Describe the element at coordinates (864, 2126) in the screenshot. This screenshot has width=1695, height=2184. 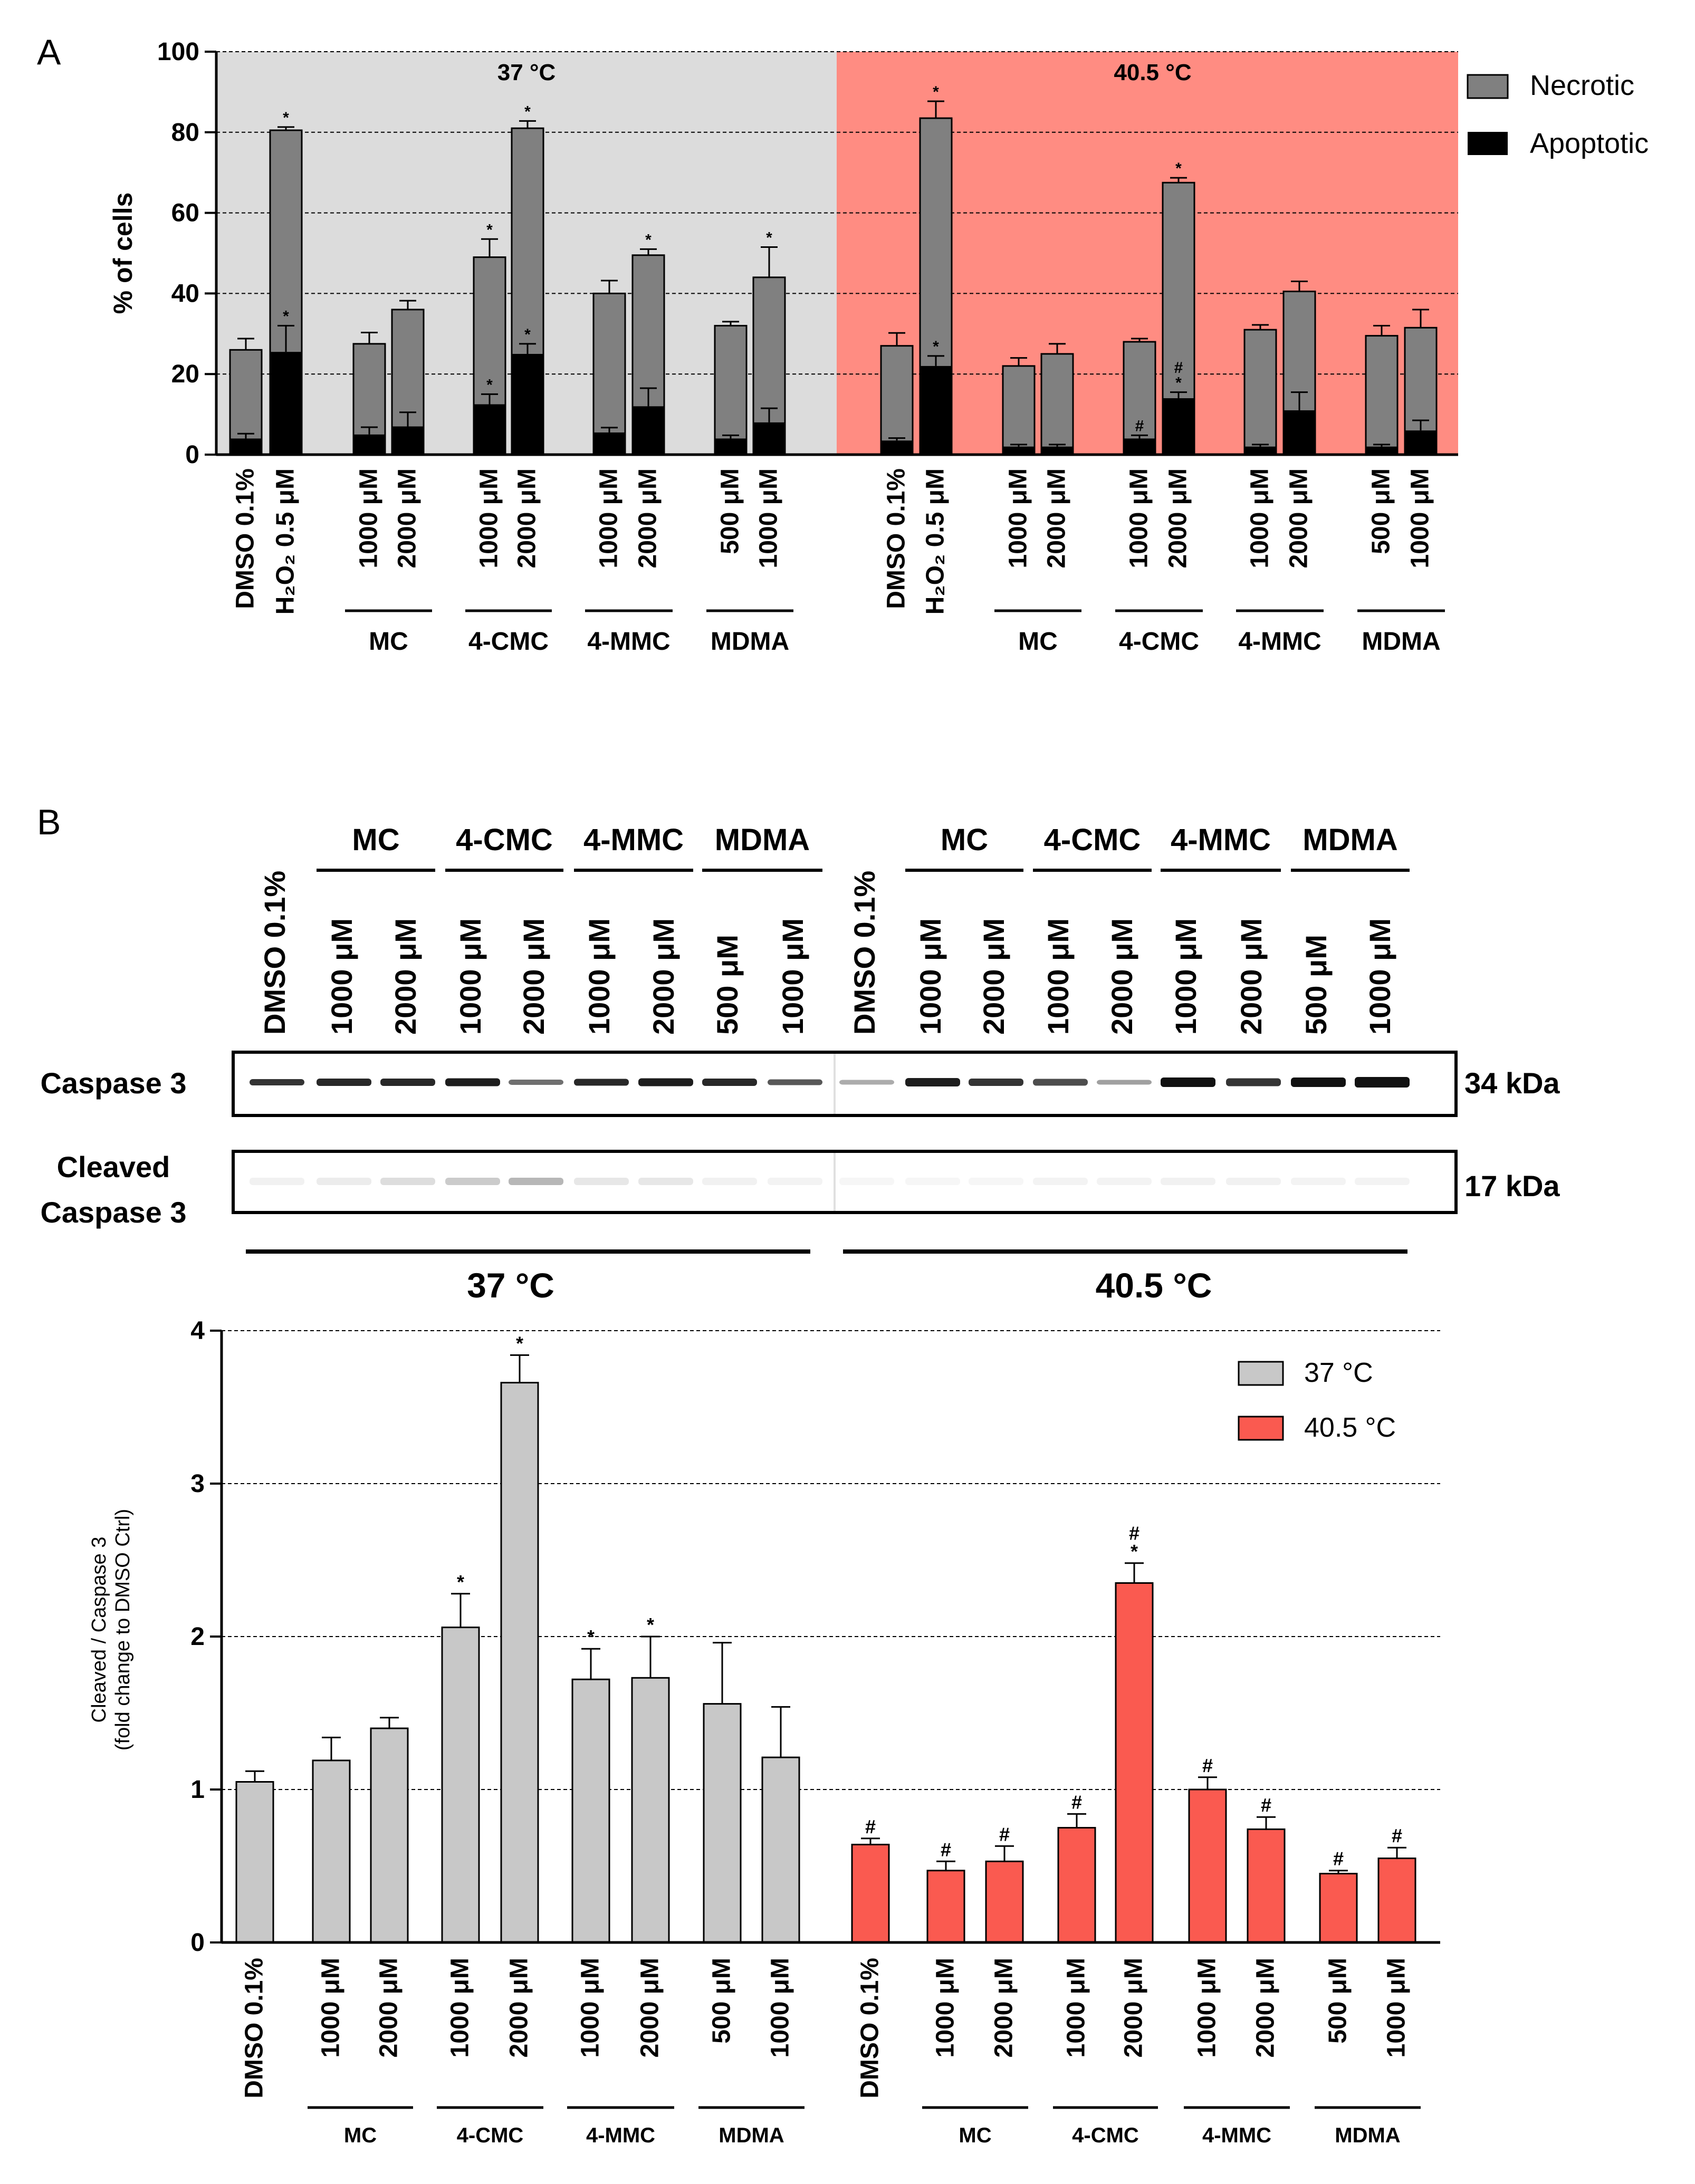
I see `panel-b-group-labels: MC 4-CMC 4-MMC MDMA MC 4-CMC 4-MMC MDMA` at that location.